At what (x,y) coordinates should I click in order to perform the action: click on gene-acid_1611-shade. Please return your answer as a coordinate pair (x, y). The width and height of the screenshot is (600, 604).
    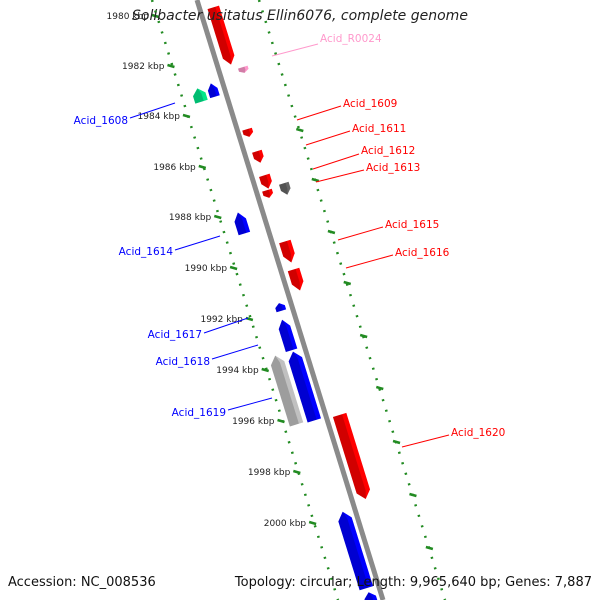
    Looking at the image, I should click on (256, 156).